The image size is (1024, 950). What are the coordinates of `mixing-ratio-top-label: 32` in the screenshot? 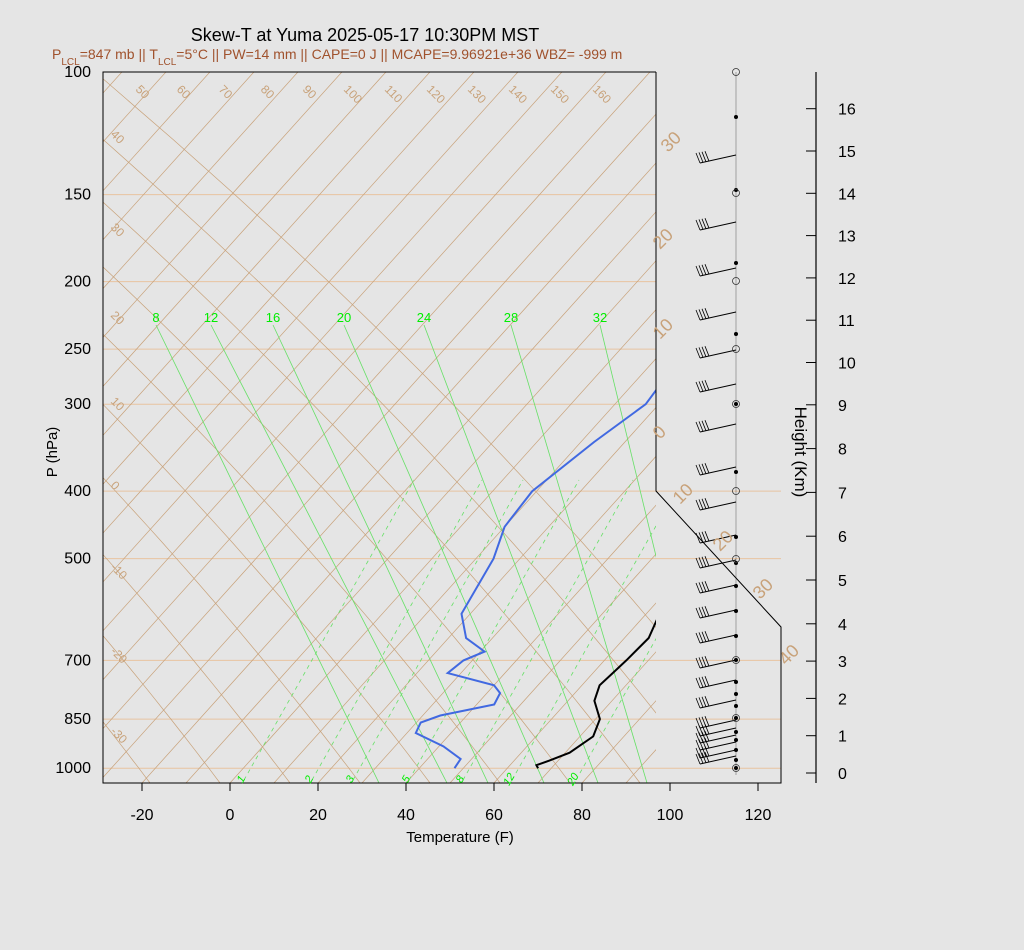 It's located at (600, 317).